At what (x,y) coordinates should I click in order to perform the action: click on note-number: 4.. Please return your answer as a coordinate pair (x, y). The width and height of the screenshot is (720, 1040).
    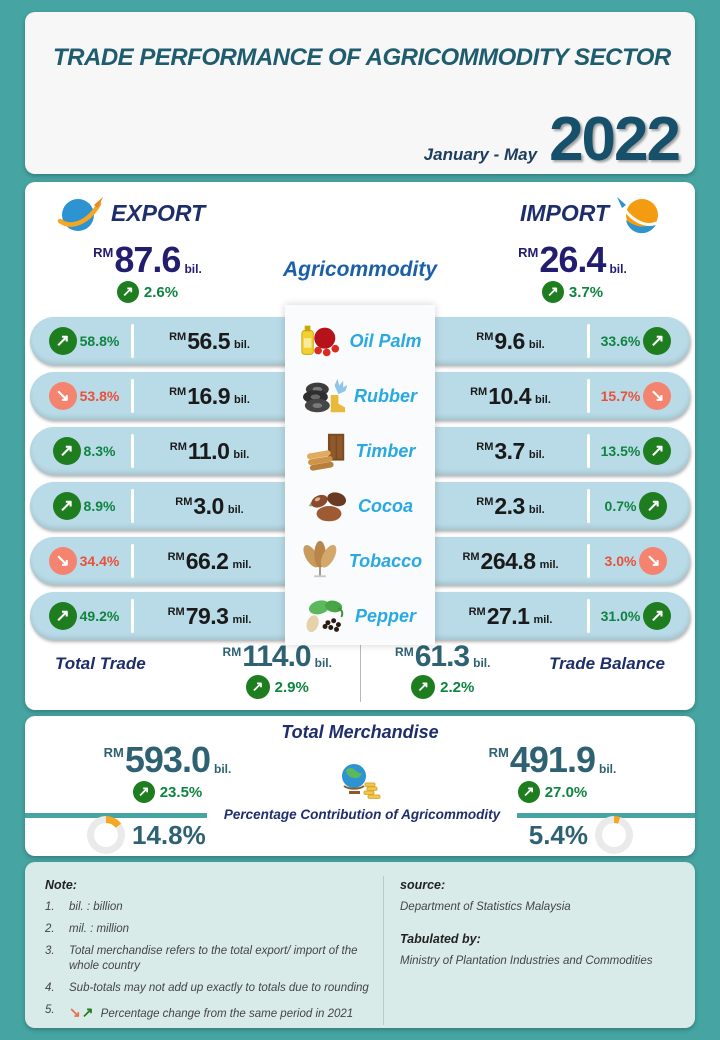
    Looking at the image, I should click on (50, 987).